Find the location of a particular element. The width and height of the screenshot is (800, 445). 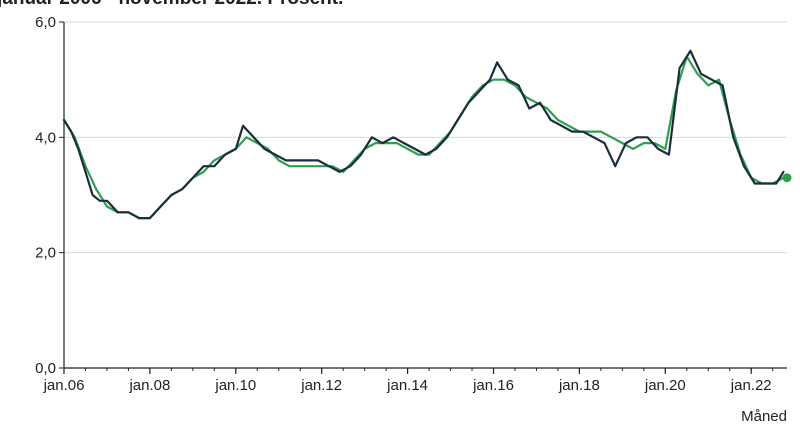

x-tick-label: jan.16 is located at coordinates (493, 385).